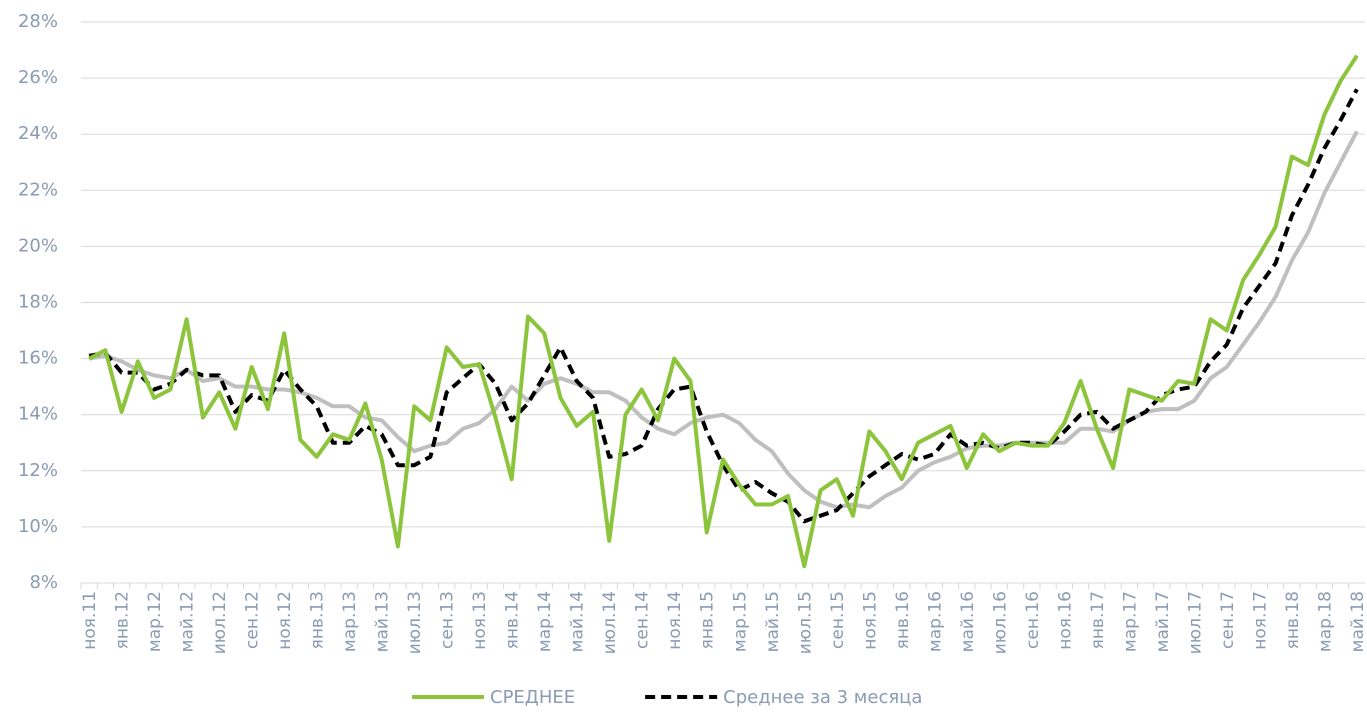  I want to click on x-tick-label: сен.15, so click(838, 620).